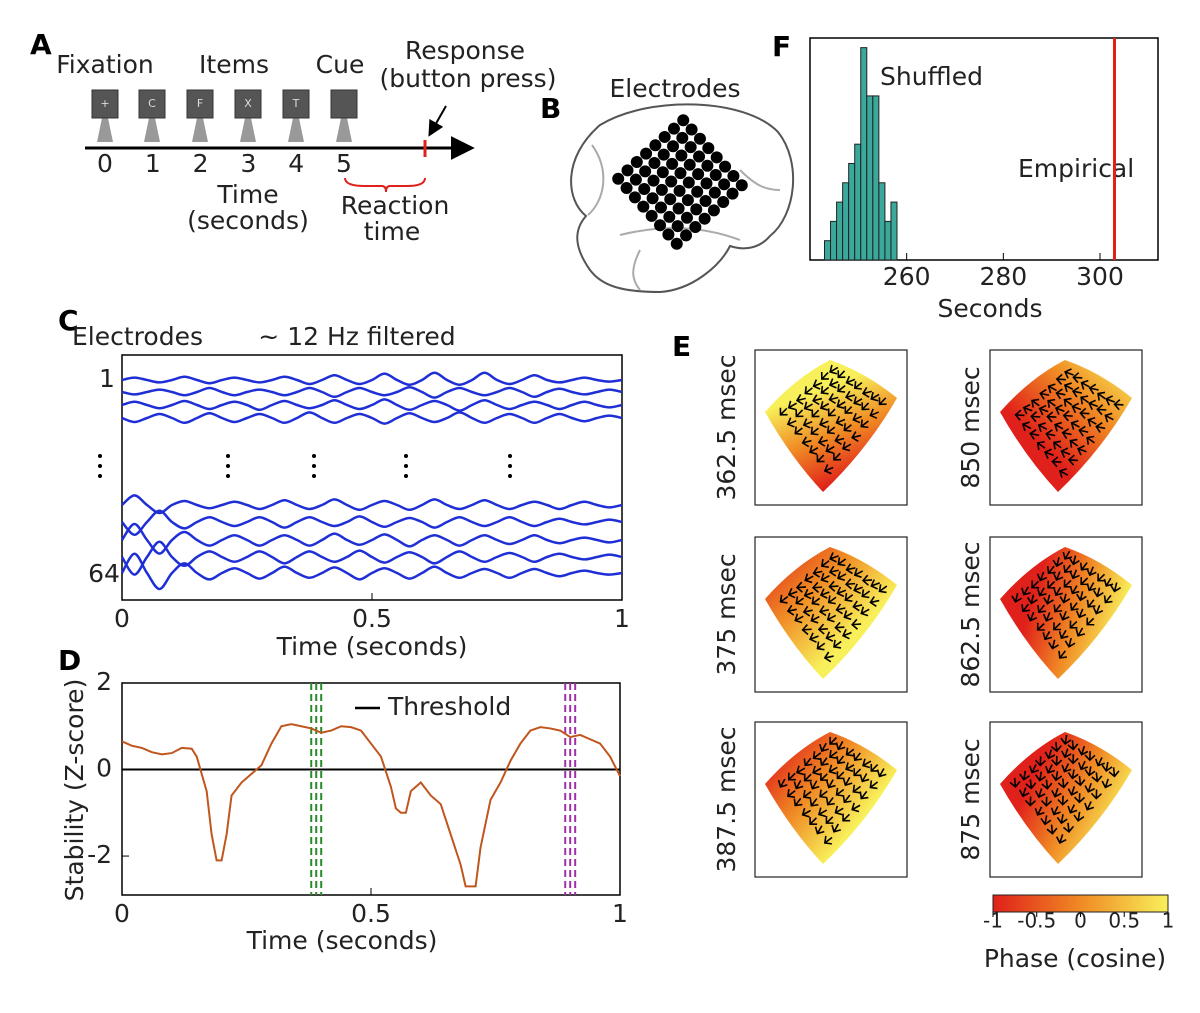 This screenshot has width=1200, height=1013. Describe the element at coordinates (620, 913) in the screenshot. I see `x-tick-label: 1` at that location.